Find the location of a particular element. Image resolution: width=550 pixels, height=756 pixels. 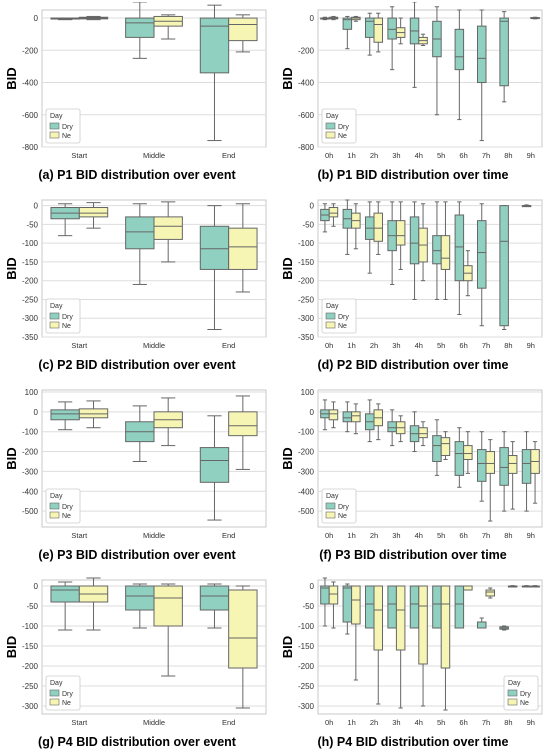

panel-caption: (d) P2 BID distribution over time is located at coordinates (413, 365).